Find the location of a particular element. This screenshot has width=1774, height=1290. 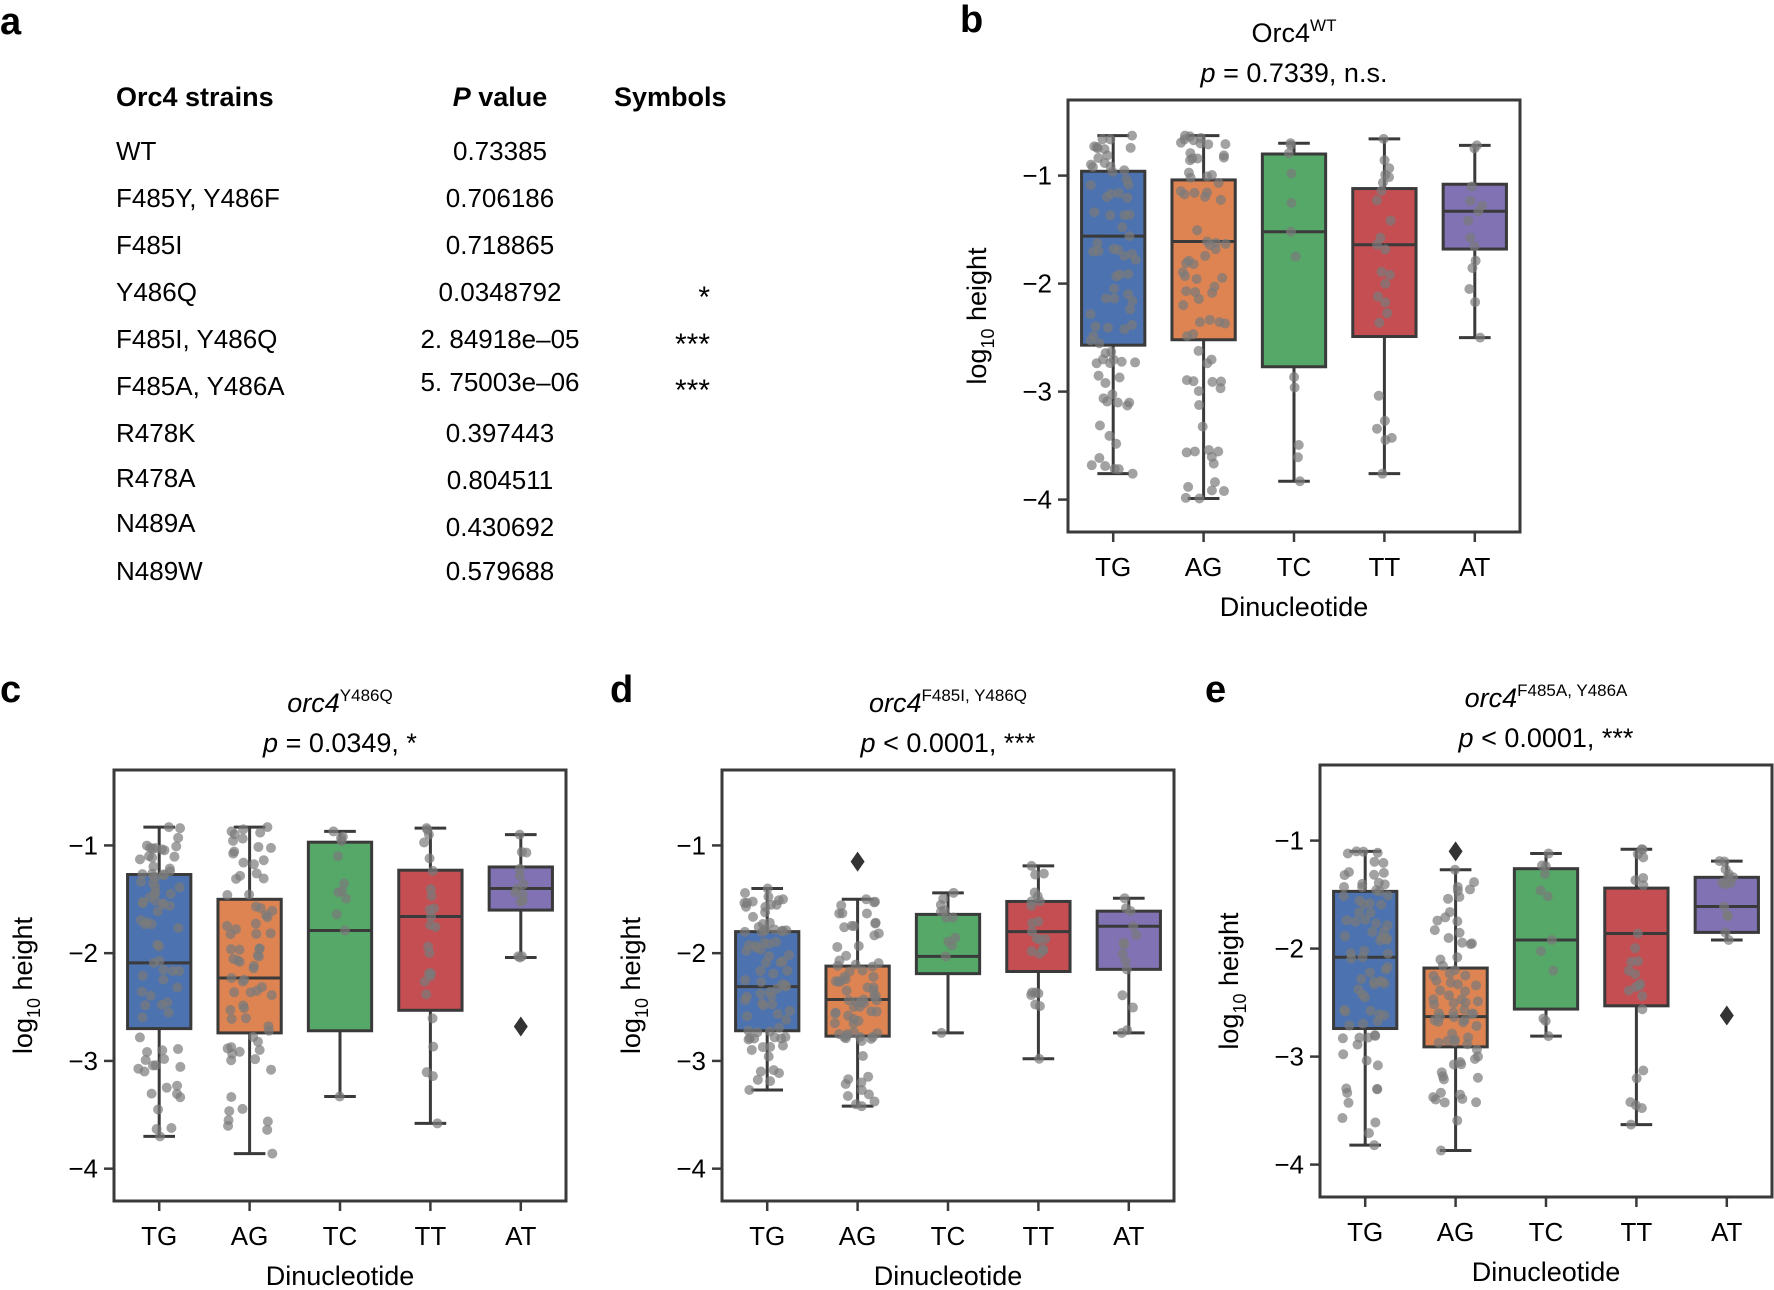

y-label-height: height is located at coordinates (23, 957).